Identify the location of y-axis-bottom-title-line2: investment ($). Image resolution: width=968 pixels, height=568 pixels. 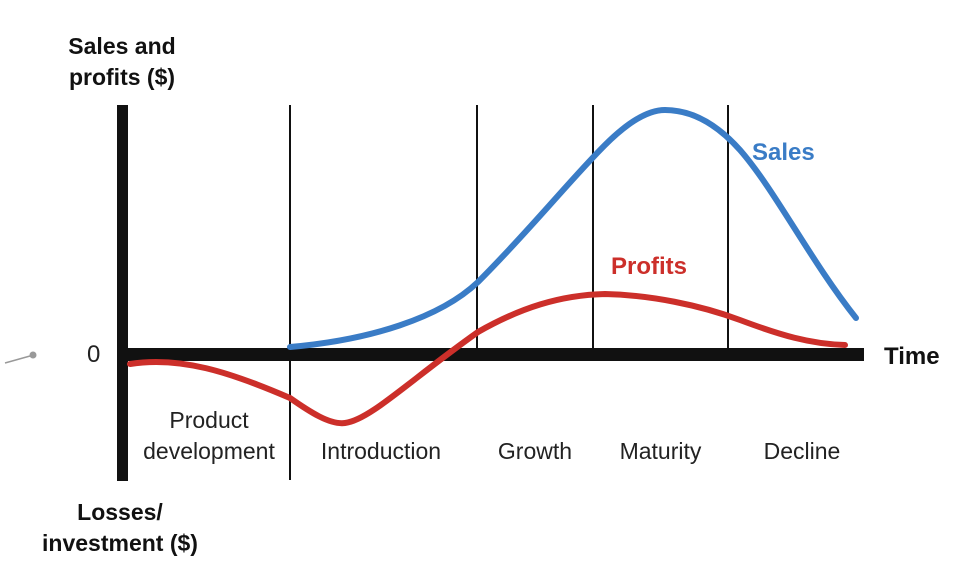
(120, 543).